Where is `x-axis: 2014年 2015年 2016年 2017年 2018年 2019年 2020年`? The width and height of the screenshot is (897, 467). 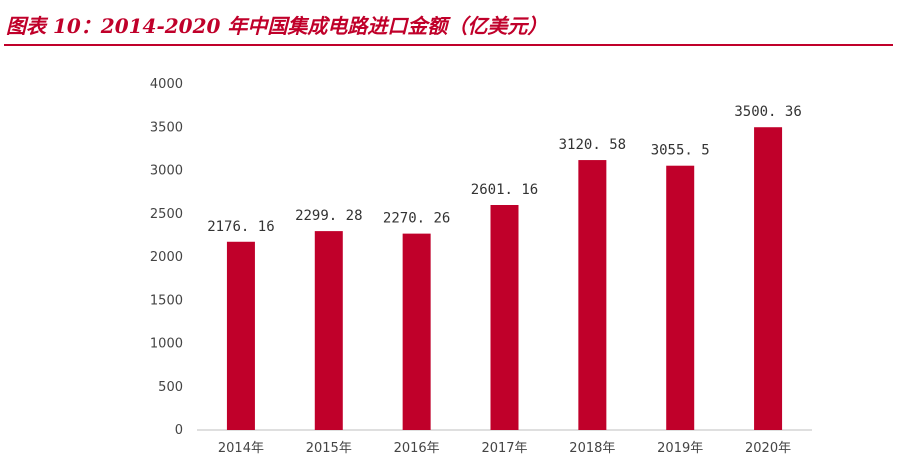 x-axis: 2014年 2015年 2016年 2017年 2018年 2019年 2020年 is located at coordinates (504, 442).